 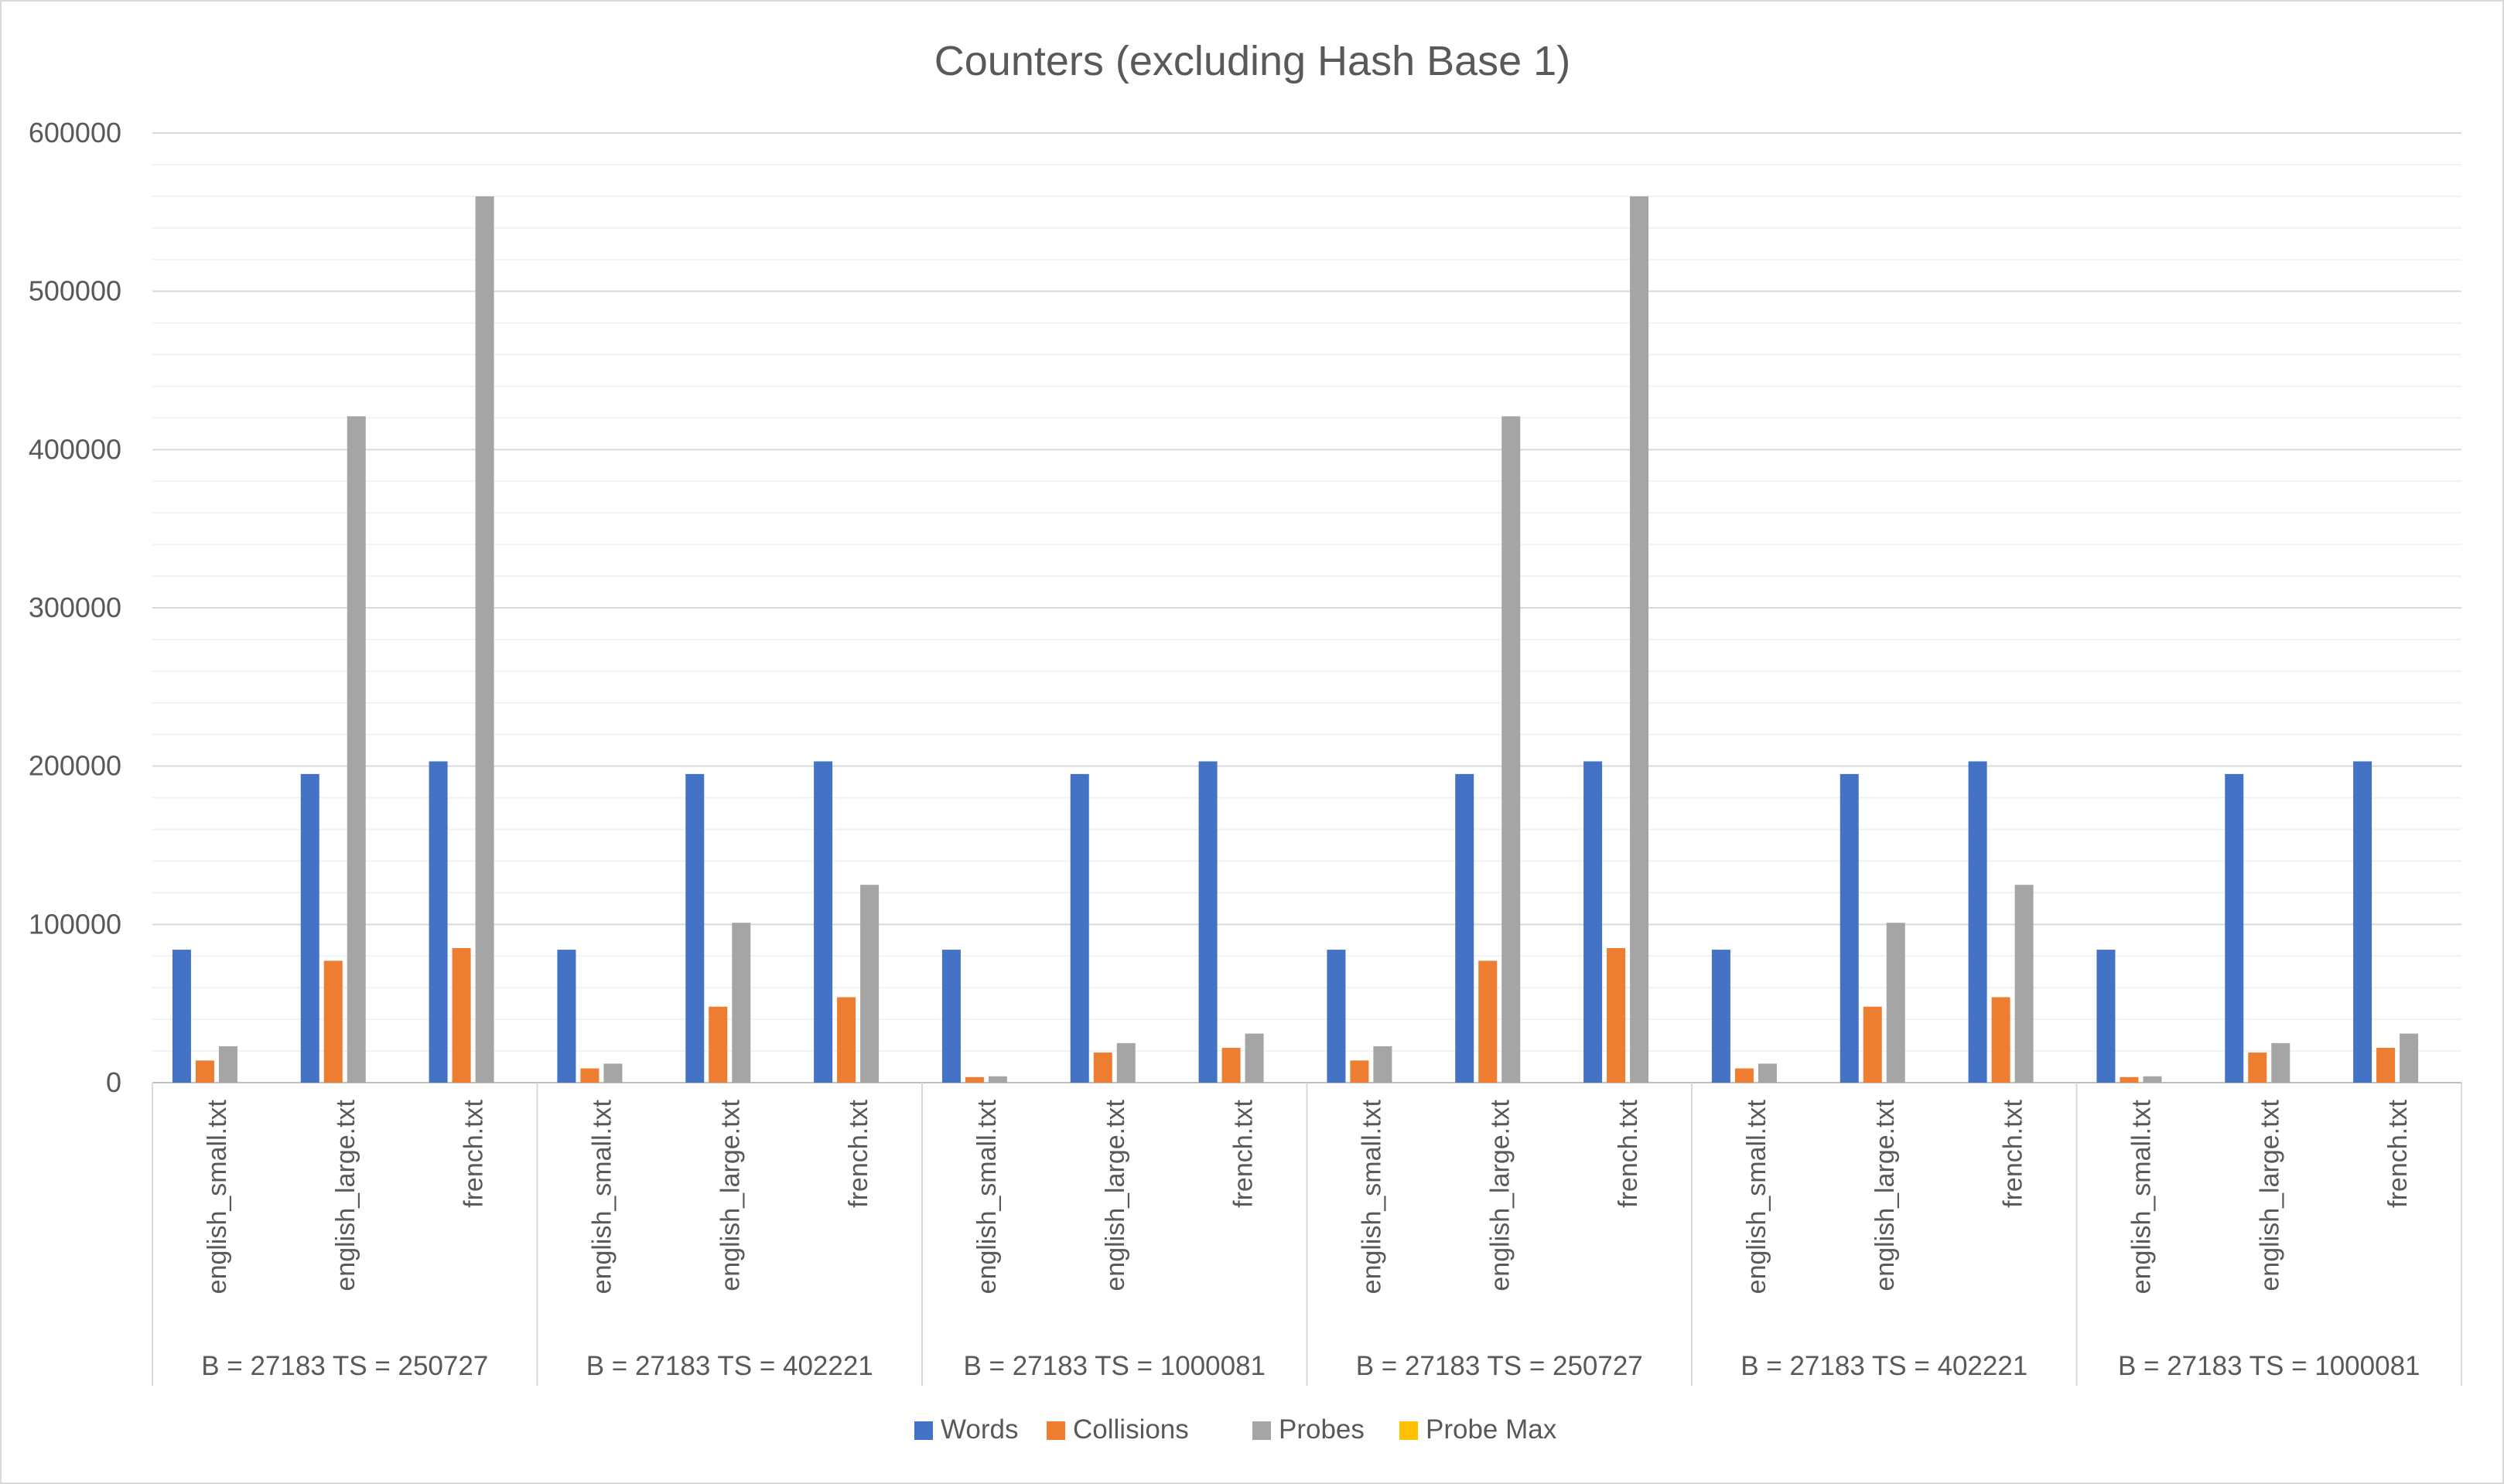 What do you see at coordinates (1408, 1431) in the screenshot?
I see `legend-swatch-probe-max` at bounding box center [1408, 1431].